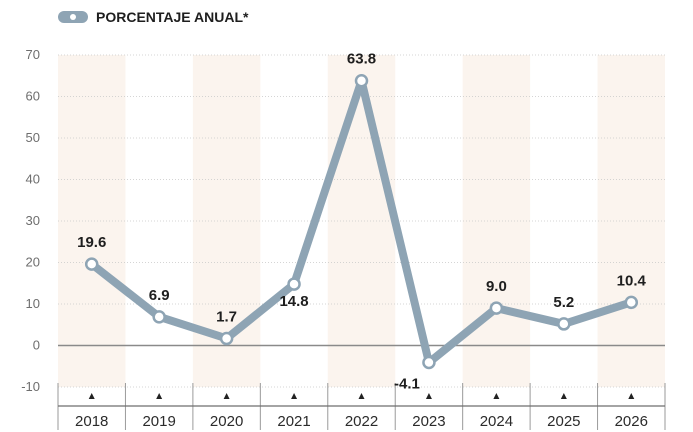  Describe the element at coordinates (631, 421) in the screenshot. I see `x-tick-label: 2026` at that location.